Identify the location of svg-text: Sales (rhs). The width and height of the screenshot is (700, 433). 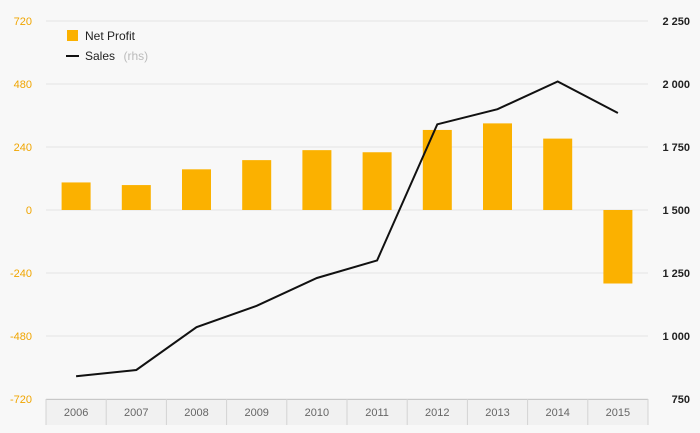
(116, 55).